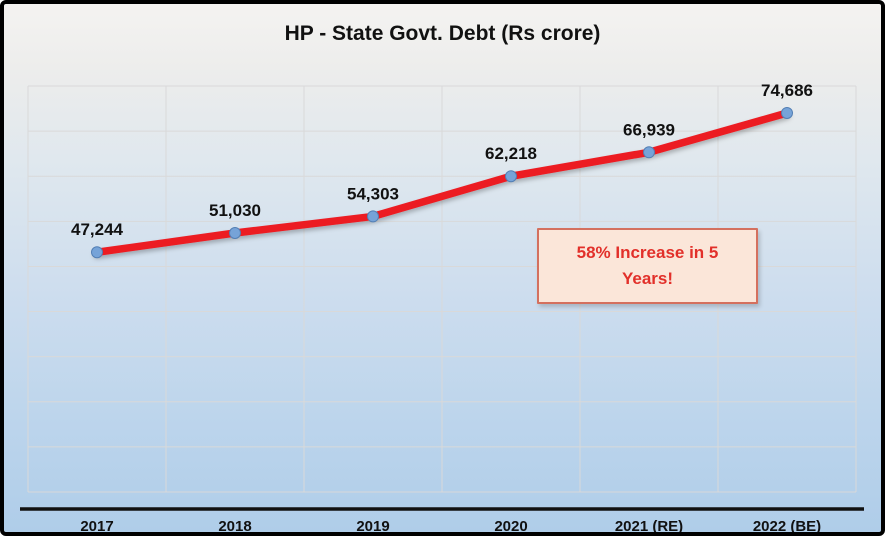  What do you see at coordinates (787, 90) in the screenshot?
I see `data-label: 74,686` at bounding box center [787, 90].